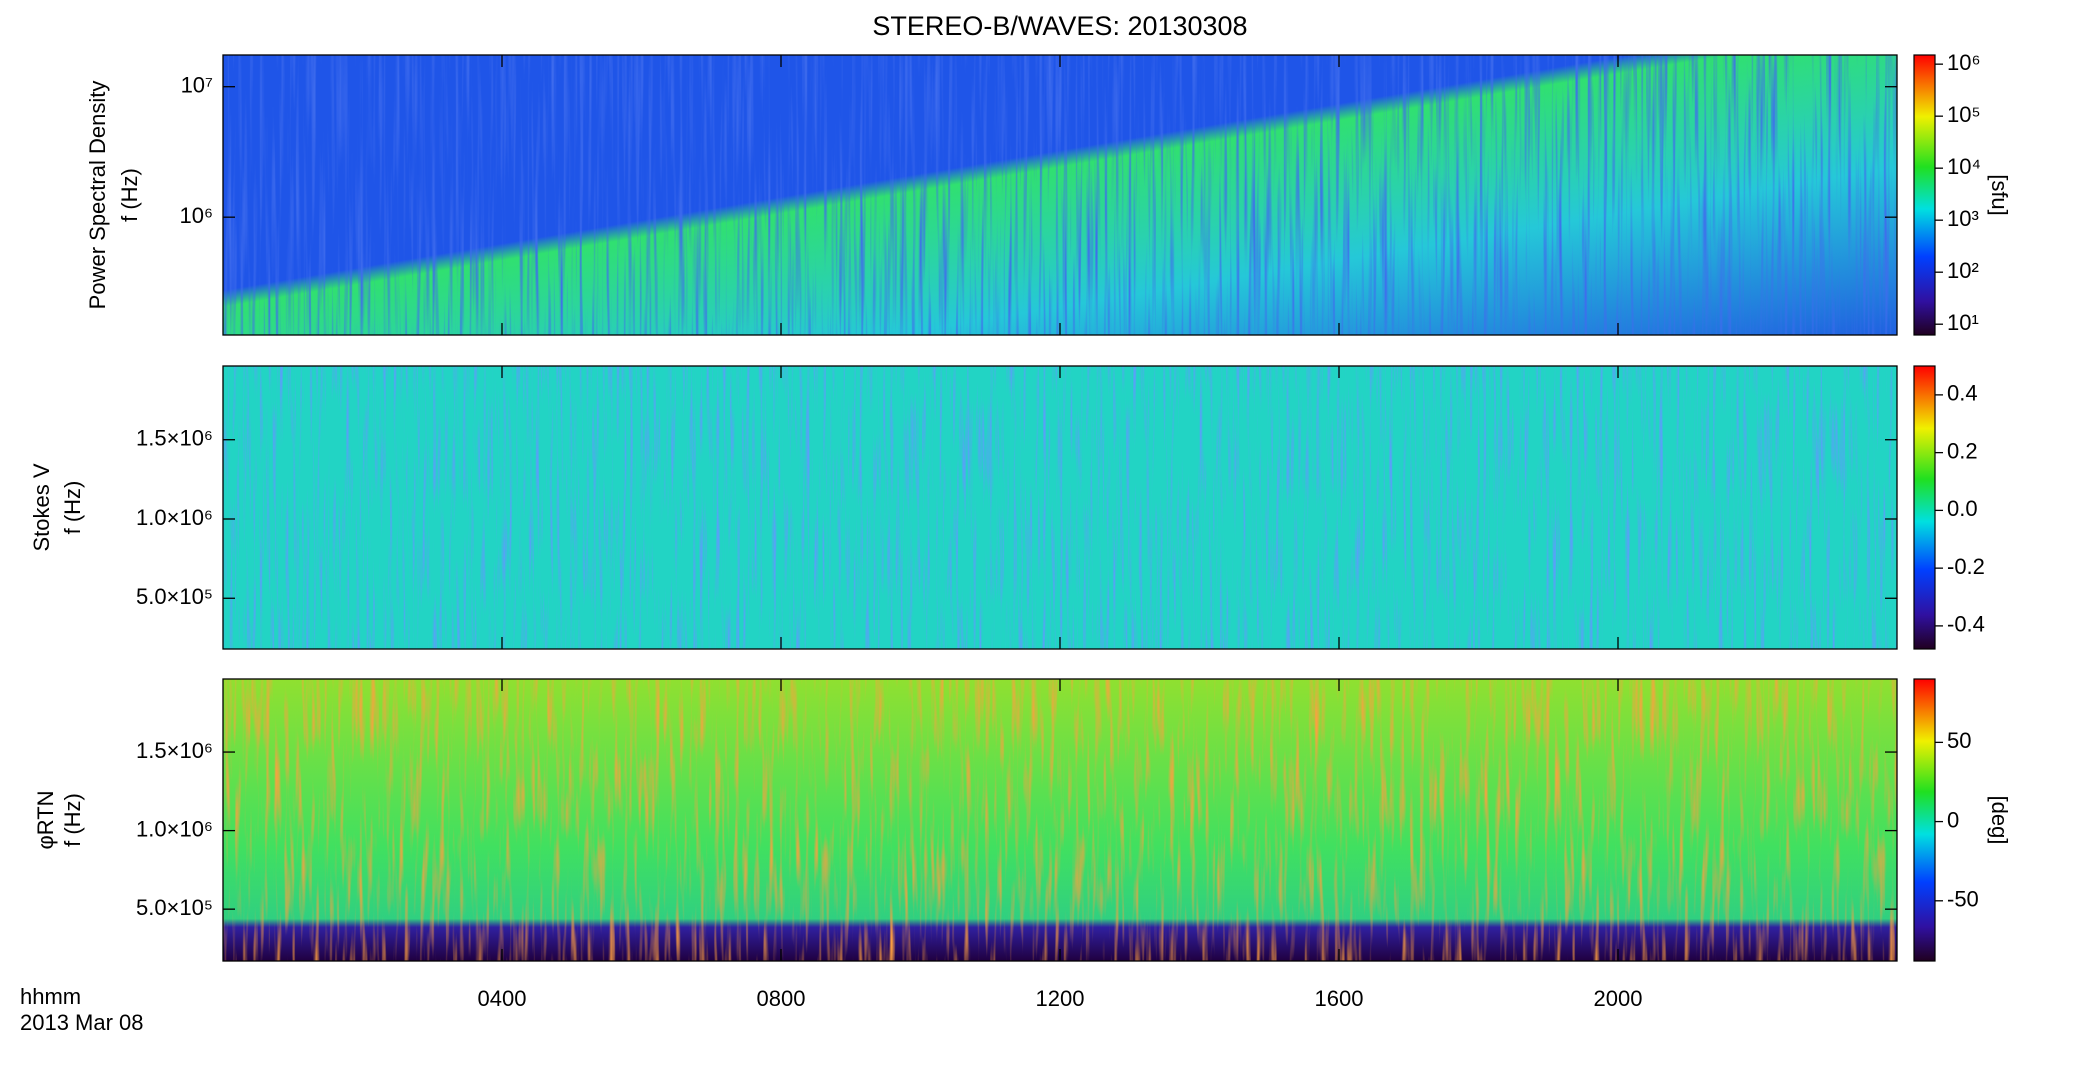 The image size is (2096, 1080). I want to click on chart-title: STEREO-B/WAVES: 20130308, so click(1059, 26).